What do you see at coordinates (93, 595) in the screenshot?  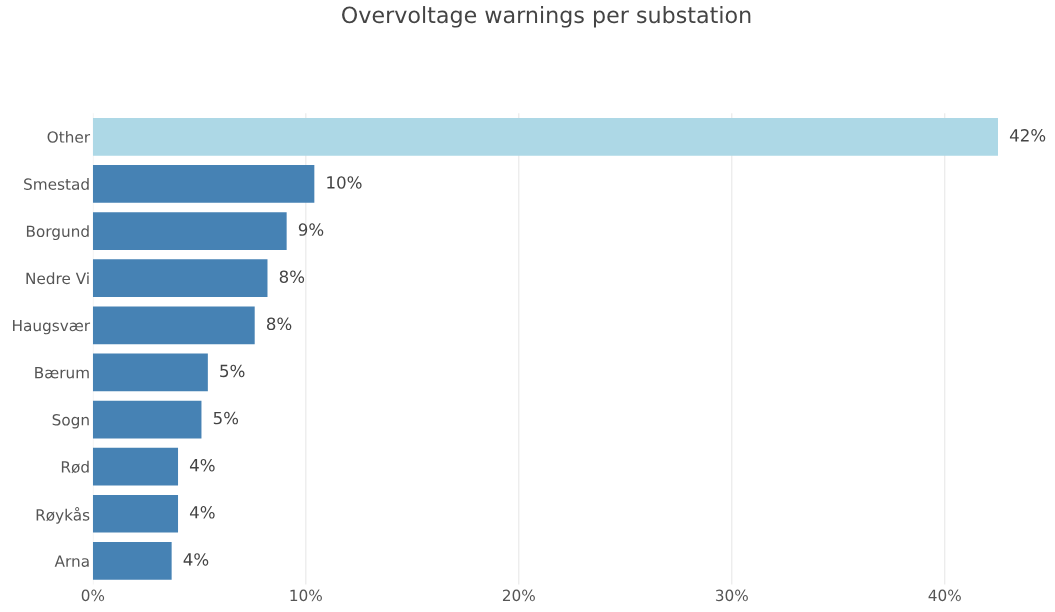 I see `x-tick-label: 0%` at bounding box center [93, 595].